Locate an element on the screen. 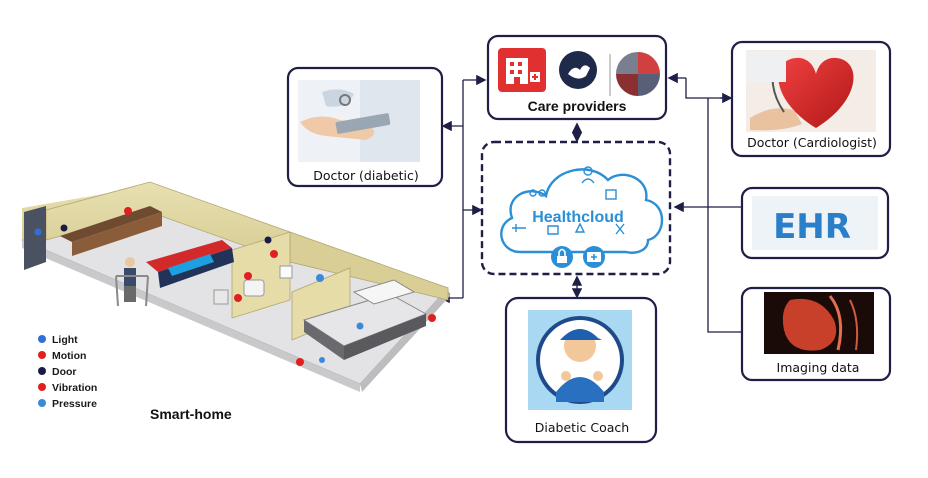  ehr-node: EHR is located at coordinates (815, 223).